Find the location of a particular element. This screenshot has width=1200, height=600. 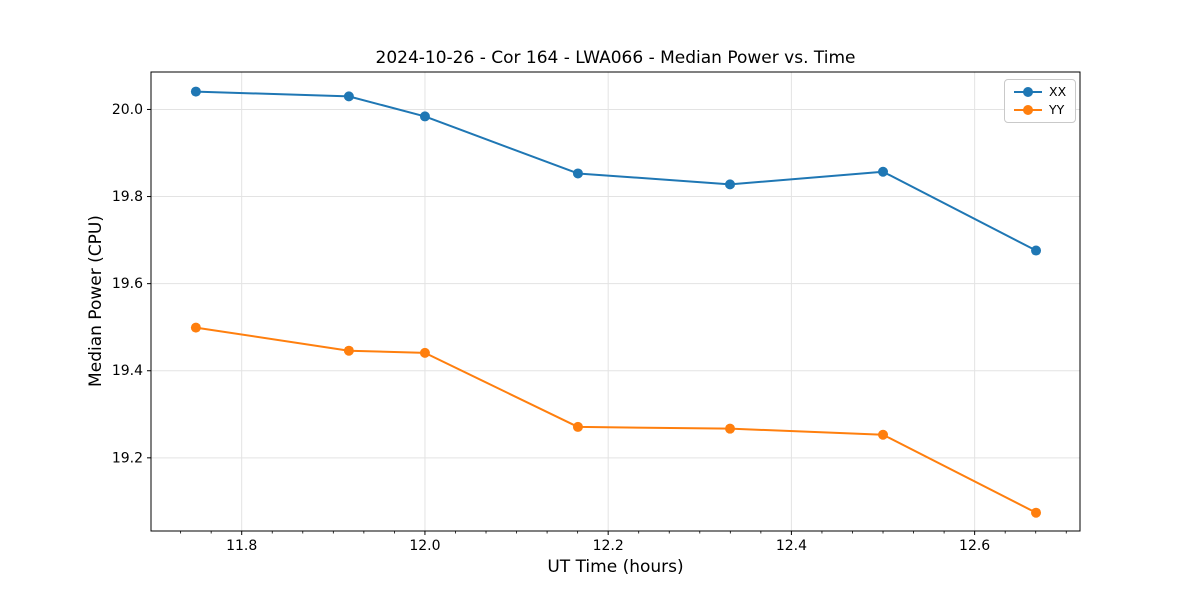

y-tick-label: 19.6 is located at coordinates (127, 284).